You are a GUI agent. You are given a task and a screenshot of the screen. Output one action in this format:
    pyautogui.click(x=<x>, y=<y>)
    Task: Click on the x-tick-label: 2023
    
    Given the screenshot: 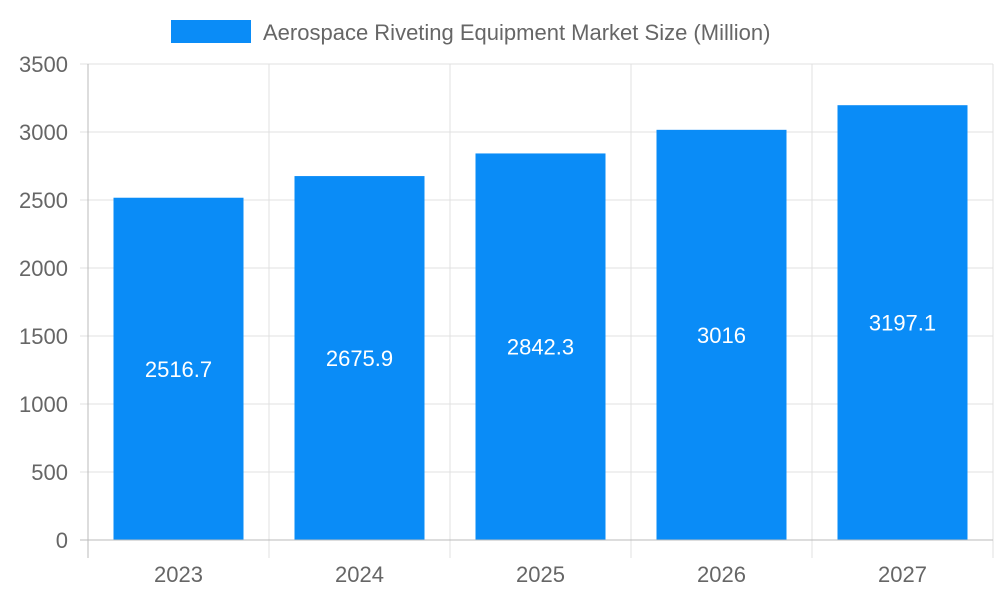 What is the action you would take?
    pyautogui.click(x=178, y=574)
    